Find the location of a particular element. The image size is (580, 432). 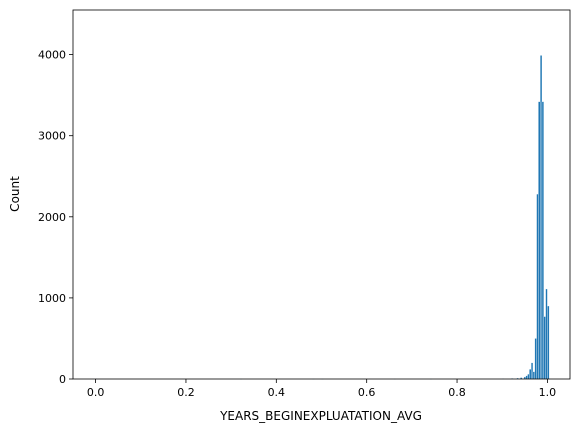

x-tick-label: 0.0 is located at coordinates (96, 392).